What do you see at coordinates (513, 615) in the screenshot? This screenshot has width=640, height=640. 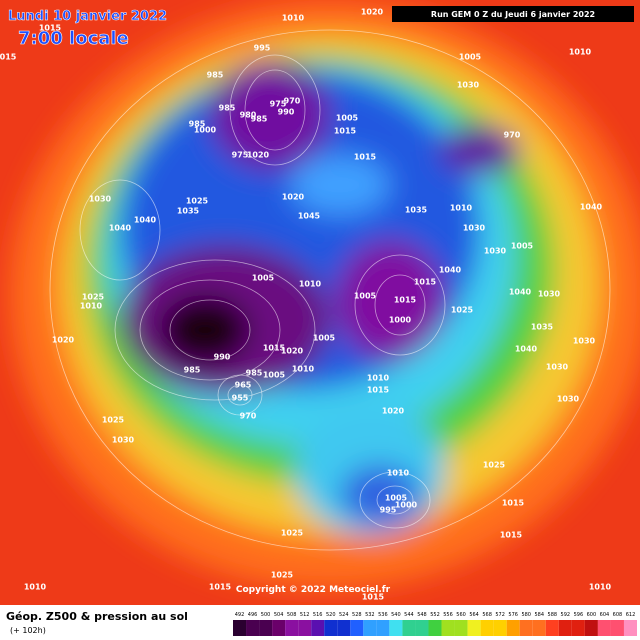 I see `legend-label: 576` at bounding box center [513, 615].